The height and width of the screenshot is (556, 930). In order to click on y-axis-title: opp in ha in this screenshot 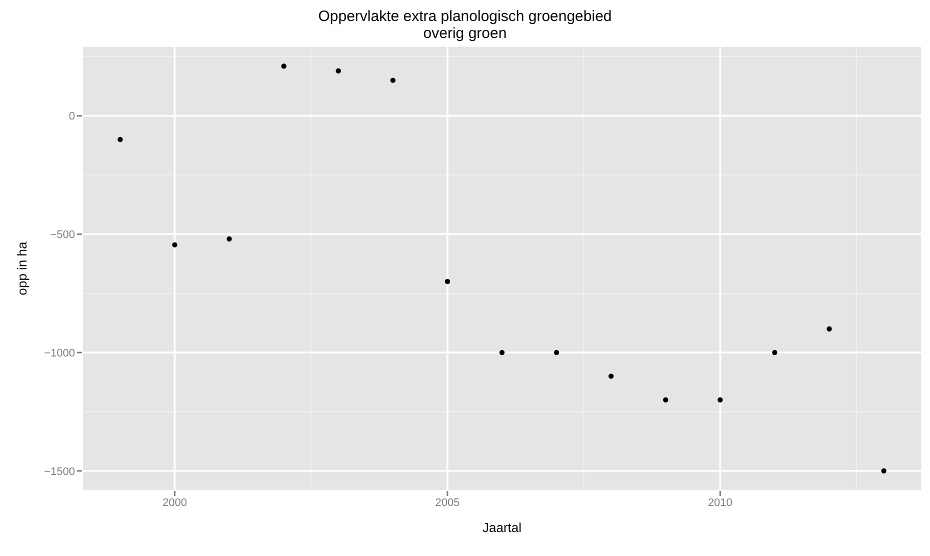, I will do `click(22, 268)`.